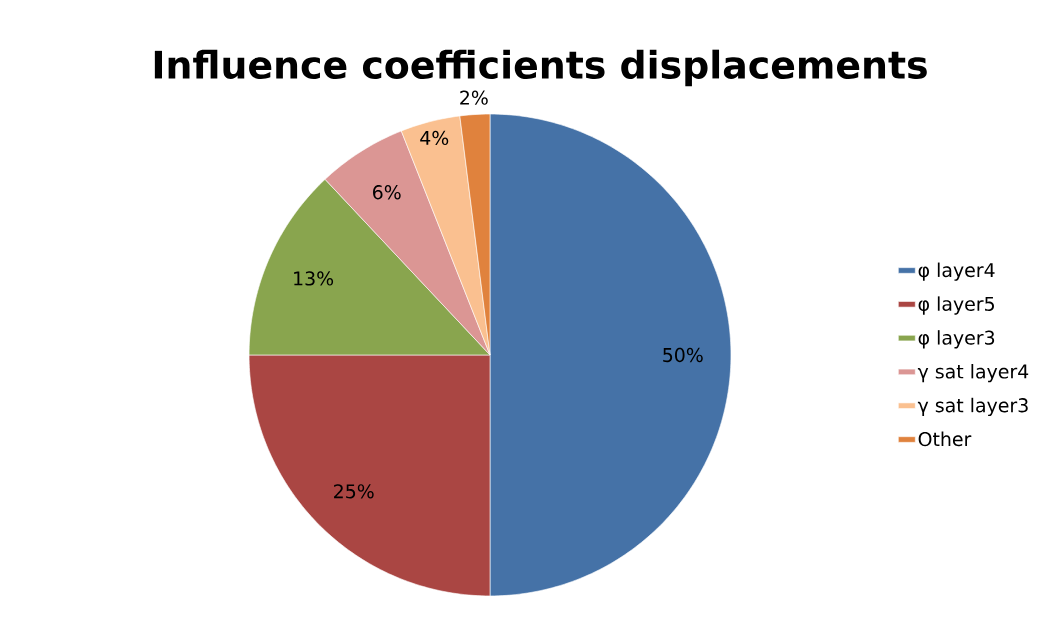 This screenshot has width=1061, height=617. What do you see at coordinates (314, 278) in the screenshot?
I see `data-label: 13%` at bounding box center [314, 278].